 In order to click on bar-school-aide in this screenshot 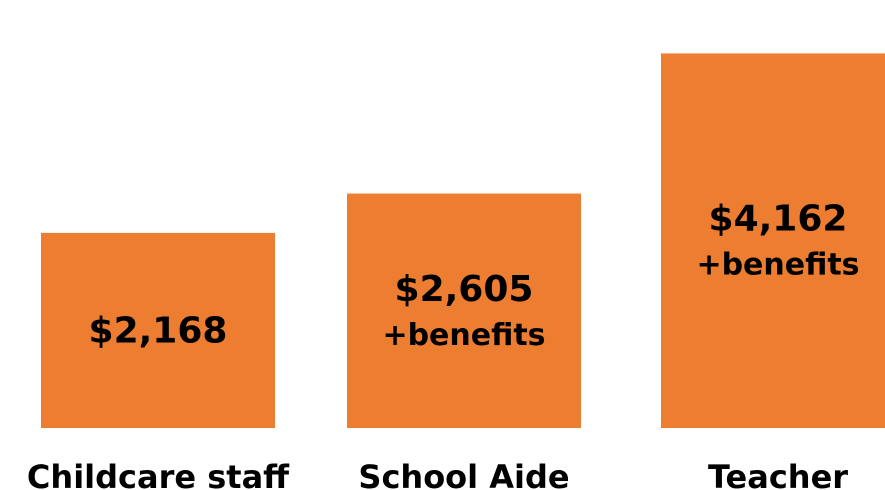, I will do `click(464, 310)`.